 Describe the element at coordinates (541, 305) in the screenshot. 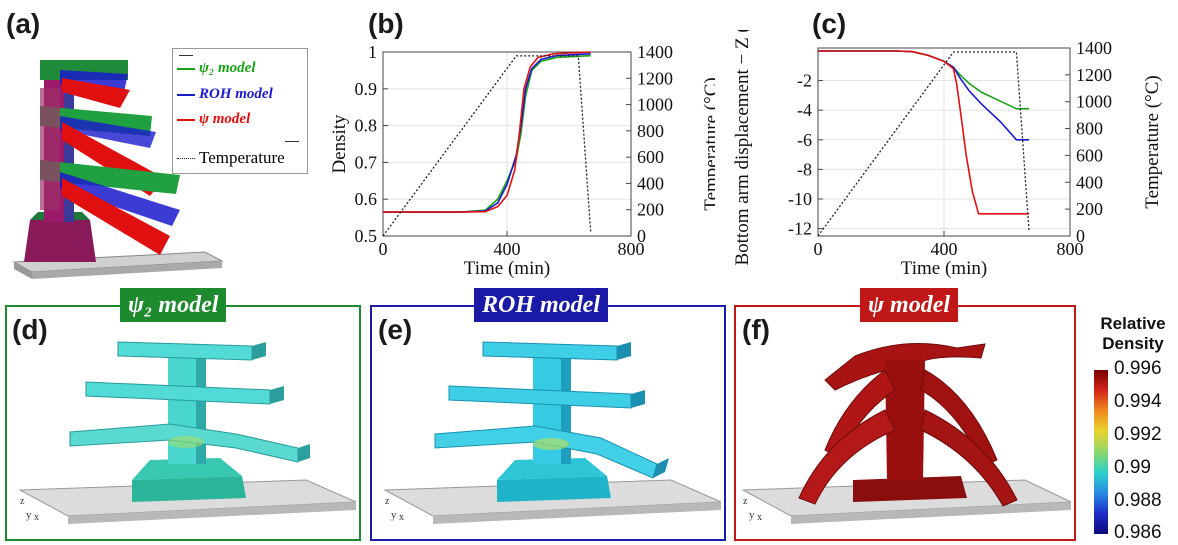

I see `badge-roh-model: ROH model` at that location.